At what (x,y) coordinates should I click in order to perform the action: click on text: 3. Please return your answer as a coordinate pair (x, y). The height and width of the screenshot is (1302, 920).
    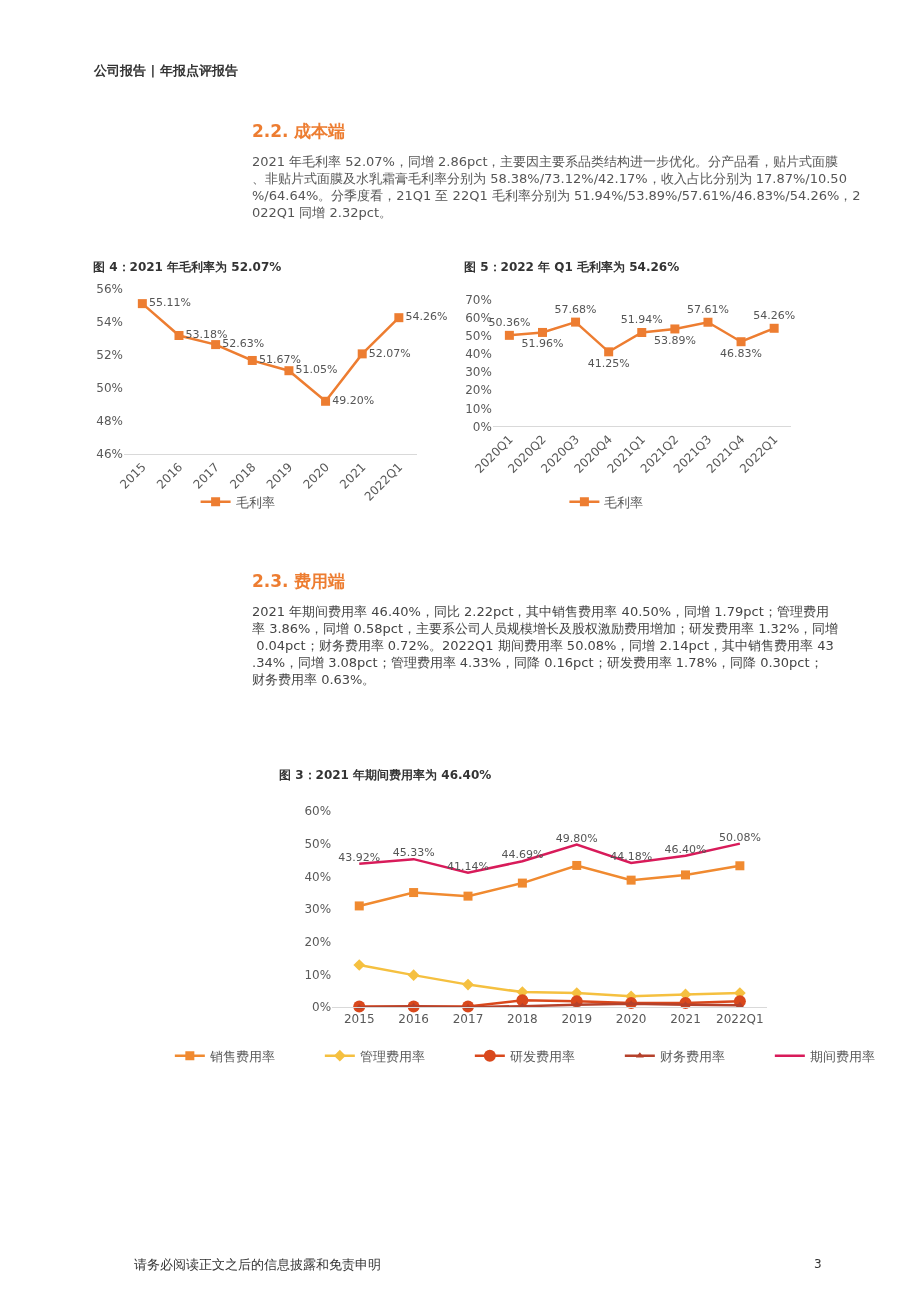
    Looking at the image, I should click on (818, 1264).